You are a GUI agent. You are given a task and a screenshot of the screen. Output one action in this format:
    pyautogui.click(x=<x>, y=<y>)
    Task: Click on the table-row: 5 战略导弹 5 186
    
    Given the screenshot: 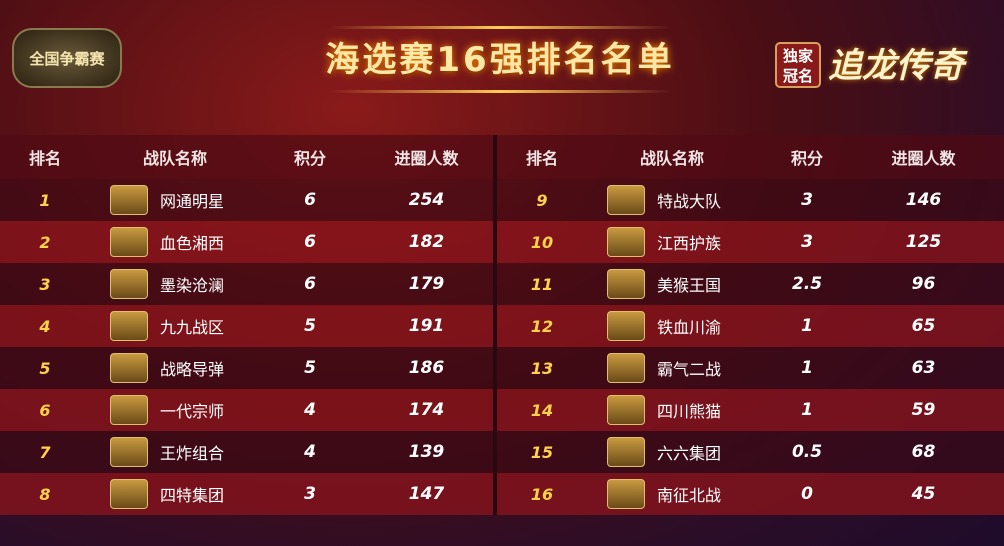 What is the action you would take?
    pyautogui.click(x=246, y=368)
    